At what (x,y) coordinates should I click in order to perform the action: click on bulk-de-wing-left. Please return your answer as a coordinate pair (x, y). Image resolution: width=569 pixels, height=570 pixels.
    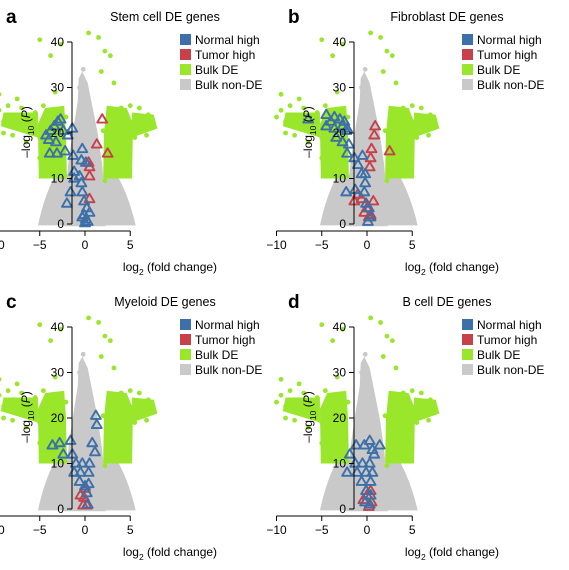
    Looking at the image, I should click on (301, 410).